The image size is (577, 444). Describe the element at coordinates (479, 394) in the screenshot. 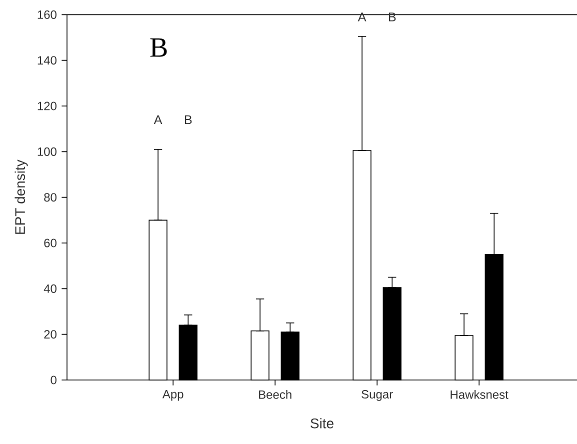

I see `x-tick-label: Hawksnest` at that location.